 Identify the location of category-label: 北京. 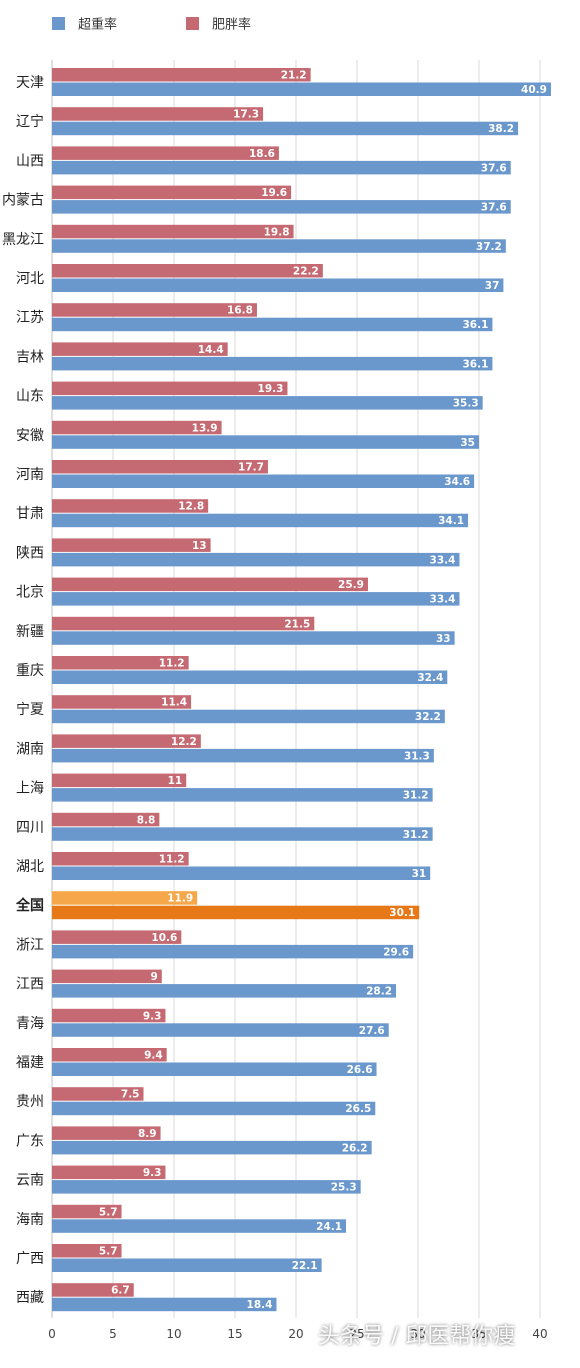
(30, 593).